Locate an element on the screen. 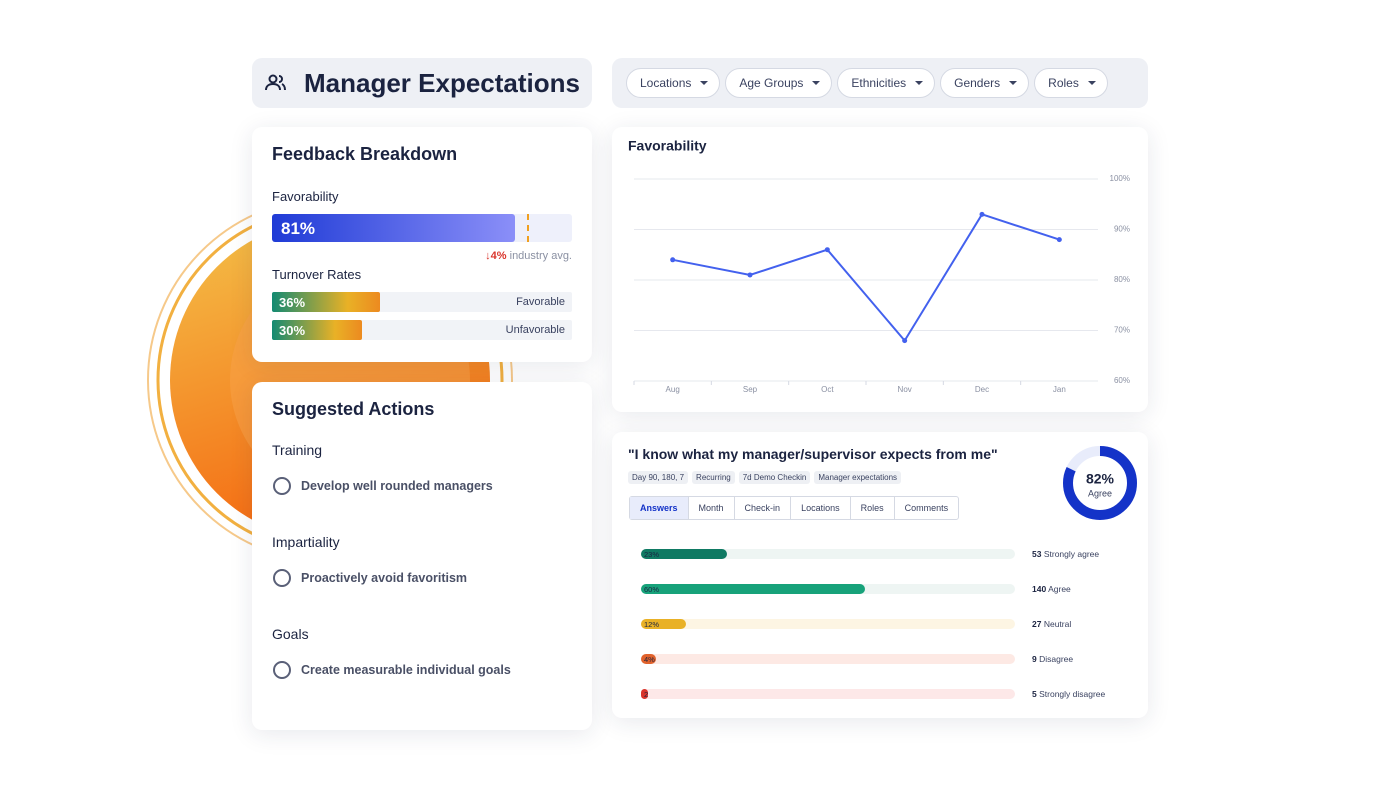  bar-track: 36% Favorable is located at coordinates (422, 302).